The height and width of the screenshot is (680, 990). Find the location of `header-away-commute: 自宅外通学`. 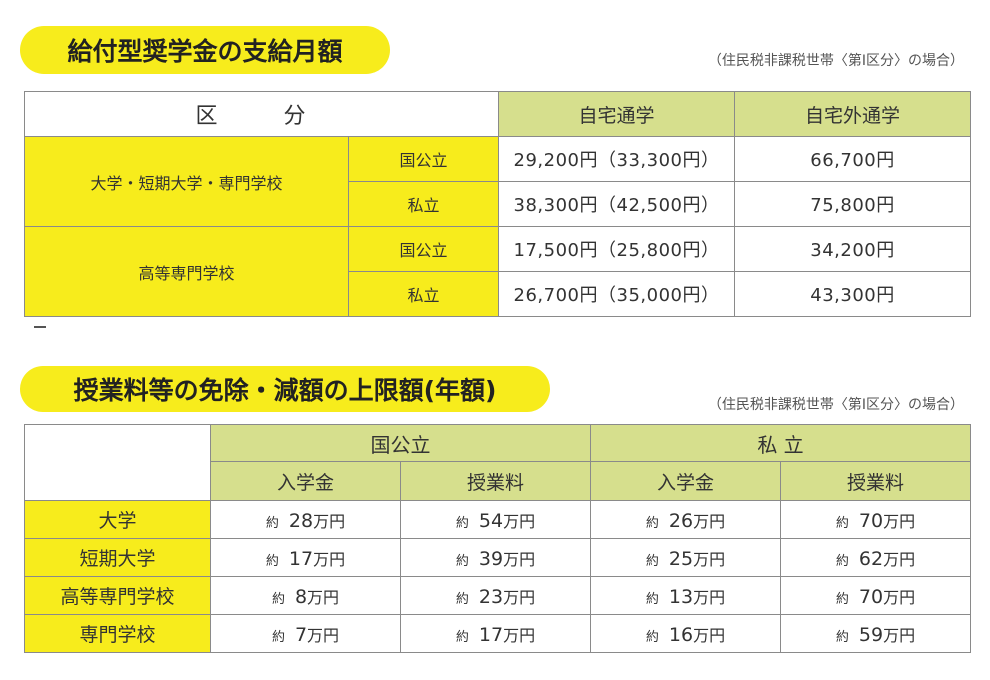

header-away-commute: 自宅外通学 is located at coordinates (853, 114).